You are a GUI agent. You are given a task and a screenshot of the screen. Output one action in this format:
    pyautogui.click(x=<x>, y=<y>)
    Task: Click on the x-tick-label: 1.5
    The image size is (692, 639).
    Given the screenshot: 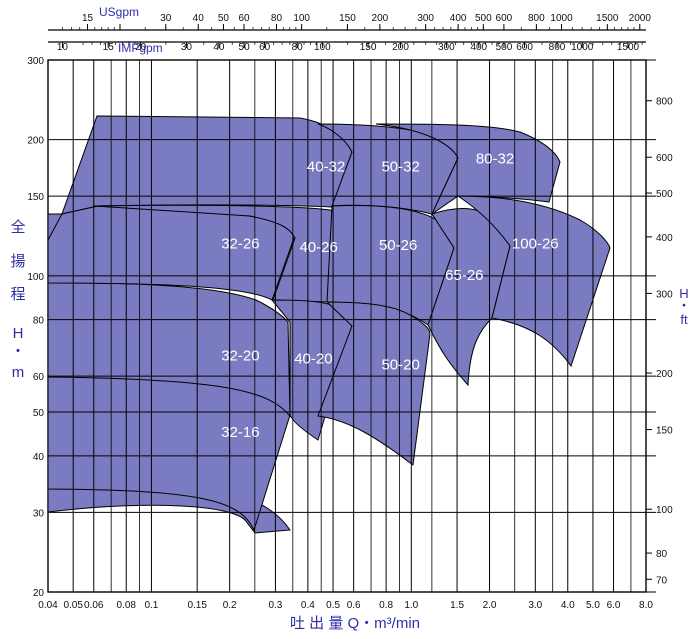 What is the action you would take?
    pyautogui.click(x=457, y=605)
    